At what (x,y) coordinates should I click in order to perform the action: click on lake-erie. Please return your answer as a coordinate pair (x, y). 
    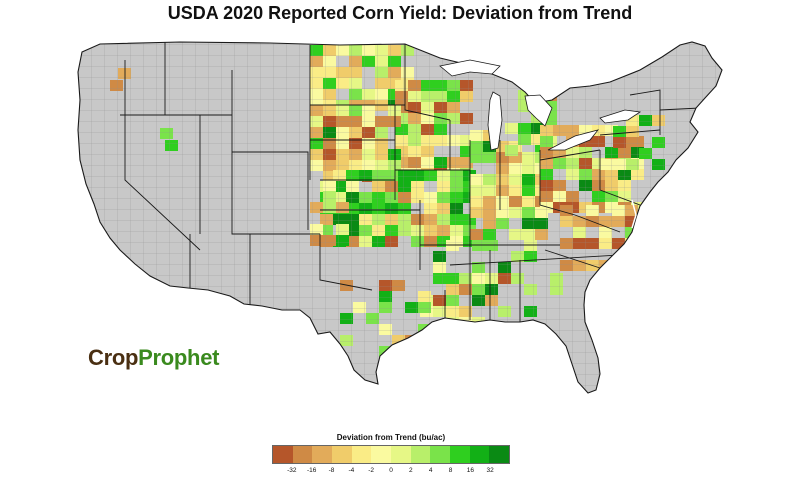
    Looking at the image, I should click on (573, 140).